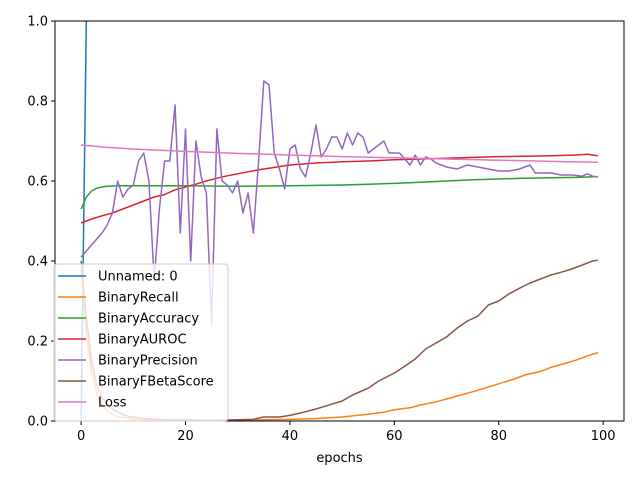 The image size is (640, 480). What do you see at coordinates (339, 153) in the screenshot?
I see `series-line-loss` at bounding box center [339, 153].